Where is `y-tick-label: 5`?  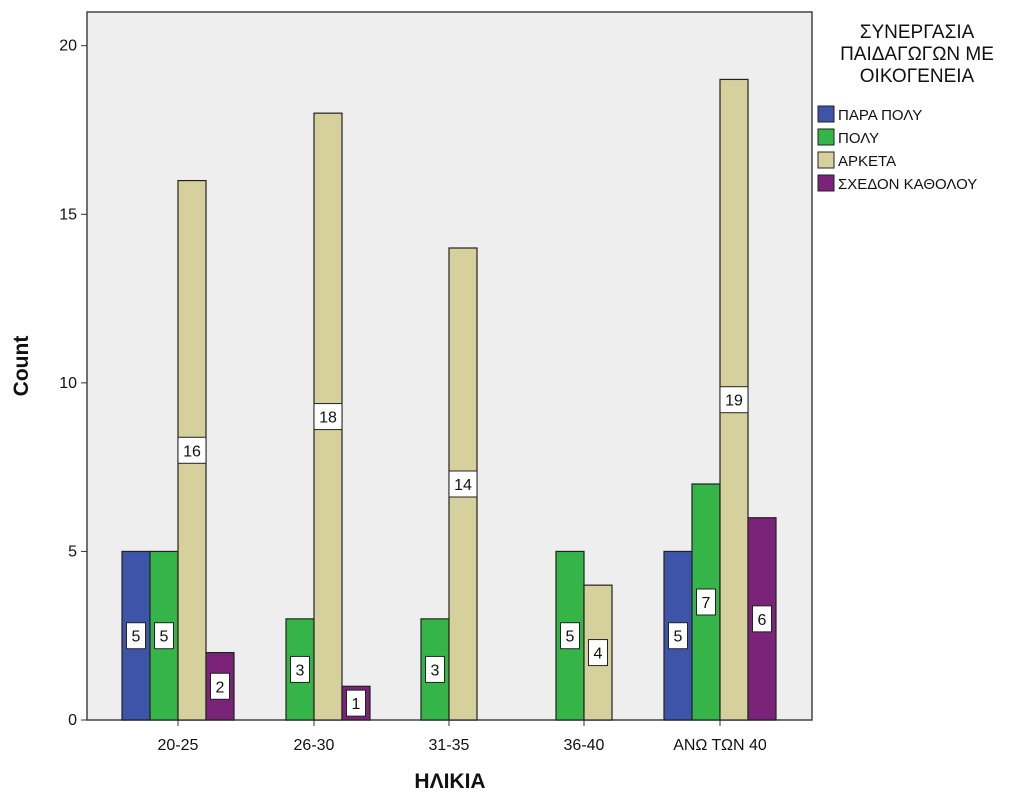 y-tick-label: 5 is located at coordinates (72, 551).